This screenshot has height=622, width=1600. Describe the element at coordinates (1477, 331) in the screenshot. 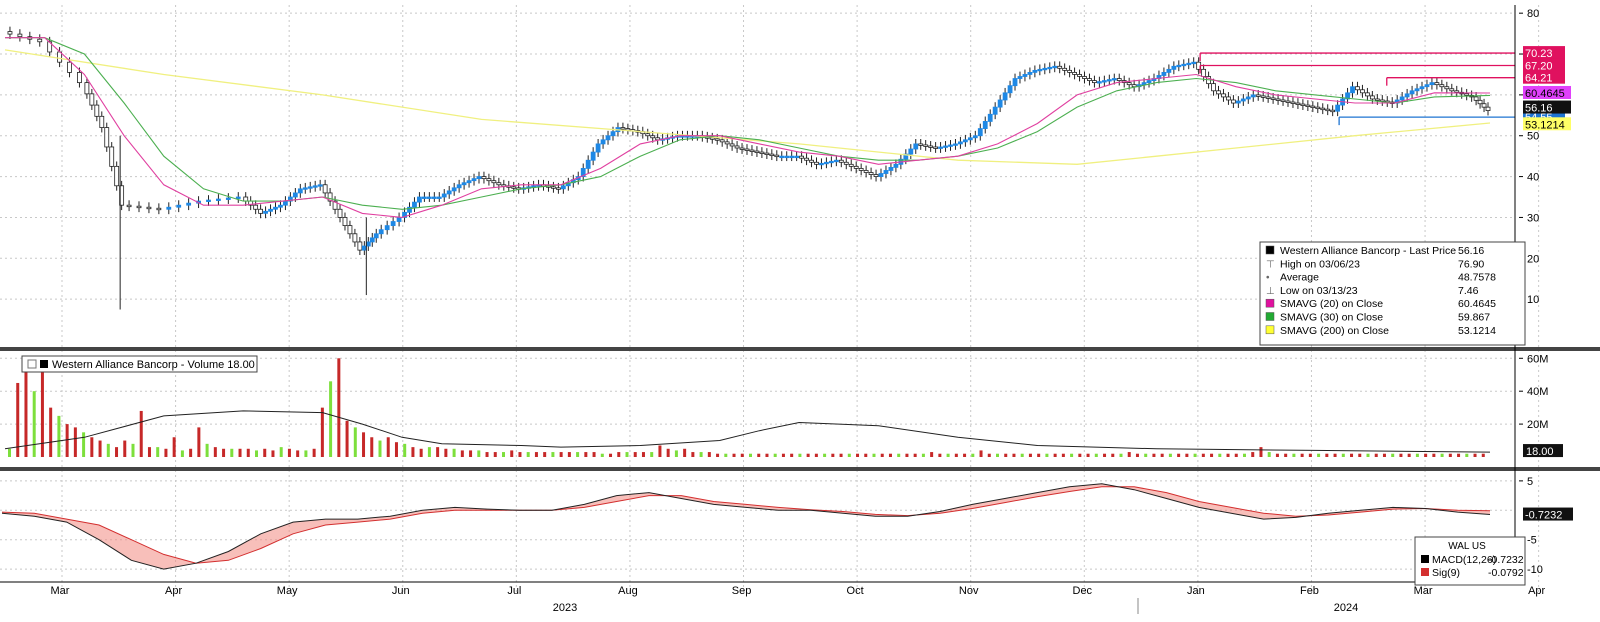

I see `price-legend-value: 53.1214` at that location.